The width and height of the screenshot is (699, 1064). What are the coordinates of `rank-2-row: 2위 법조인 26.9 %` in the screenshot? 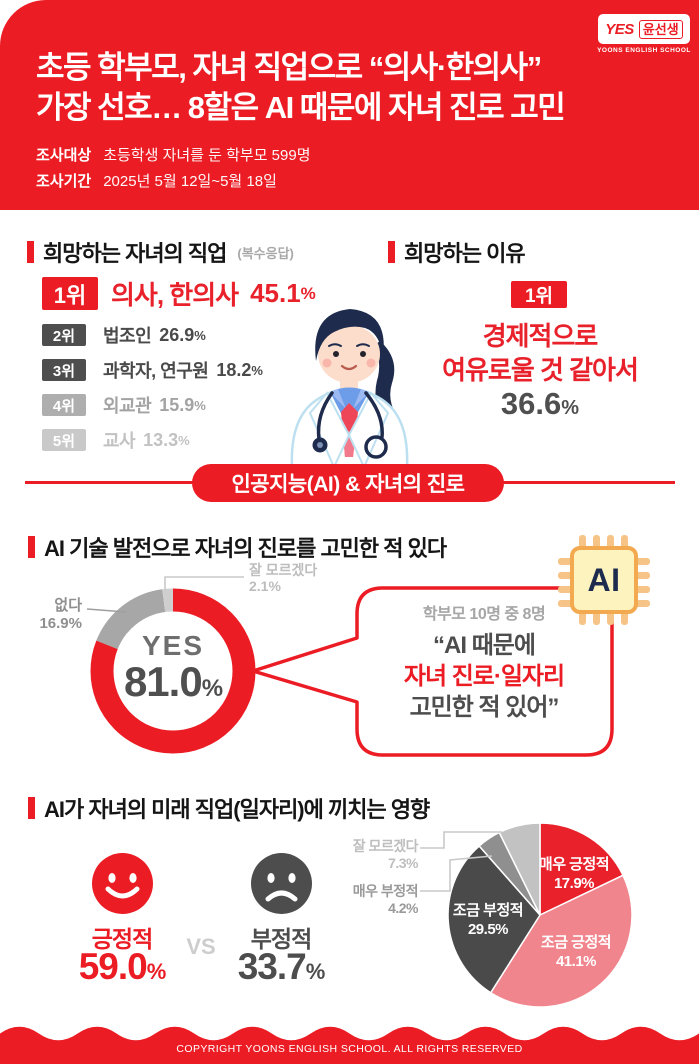 It's located at (124, 335).